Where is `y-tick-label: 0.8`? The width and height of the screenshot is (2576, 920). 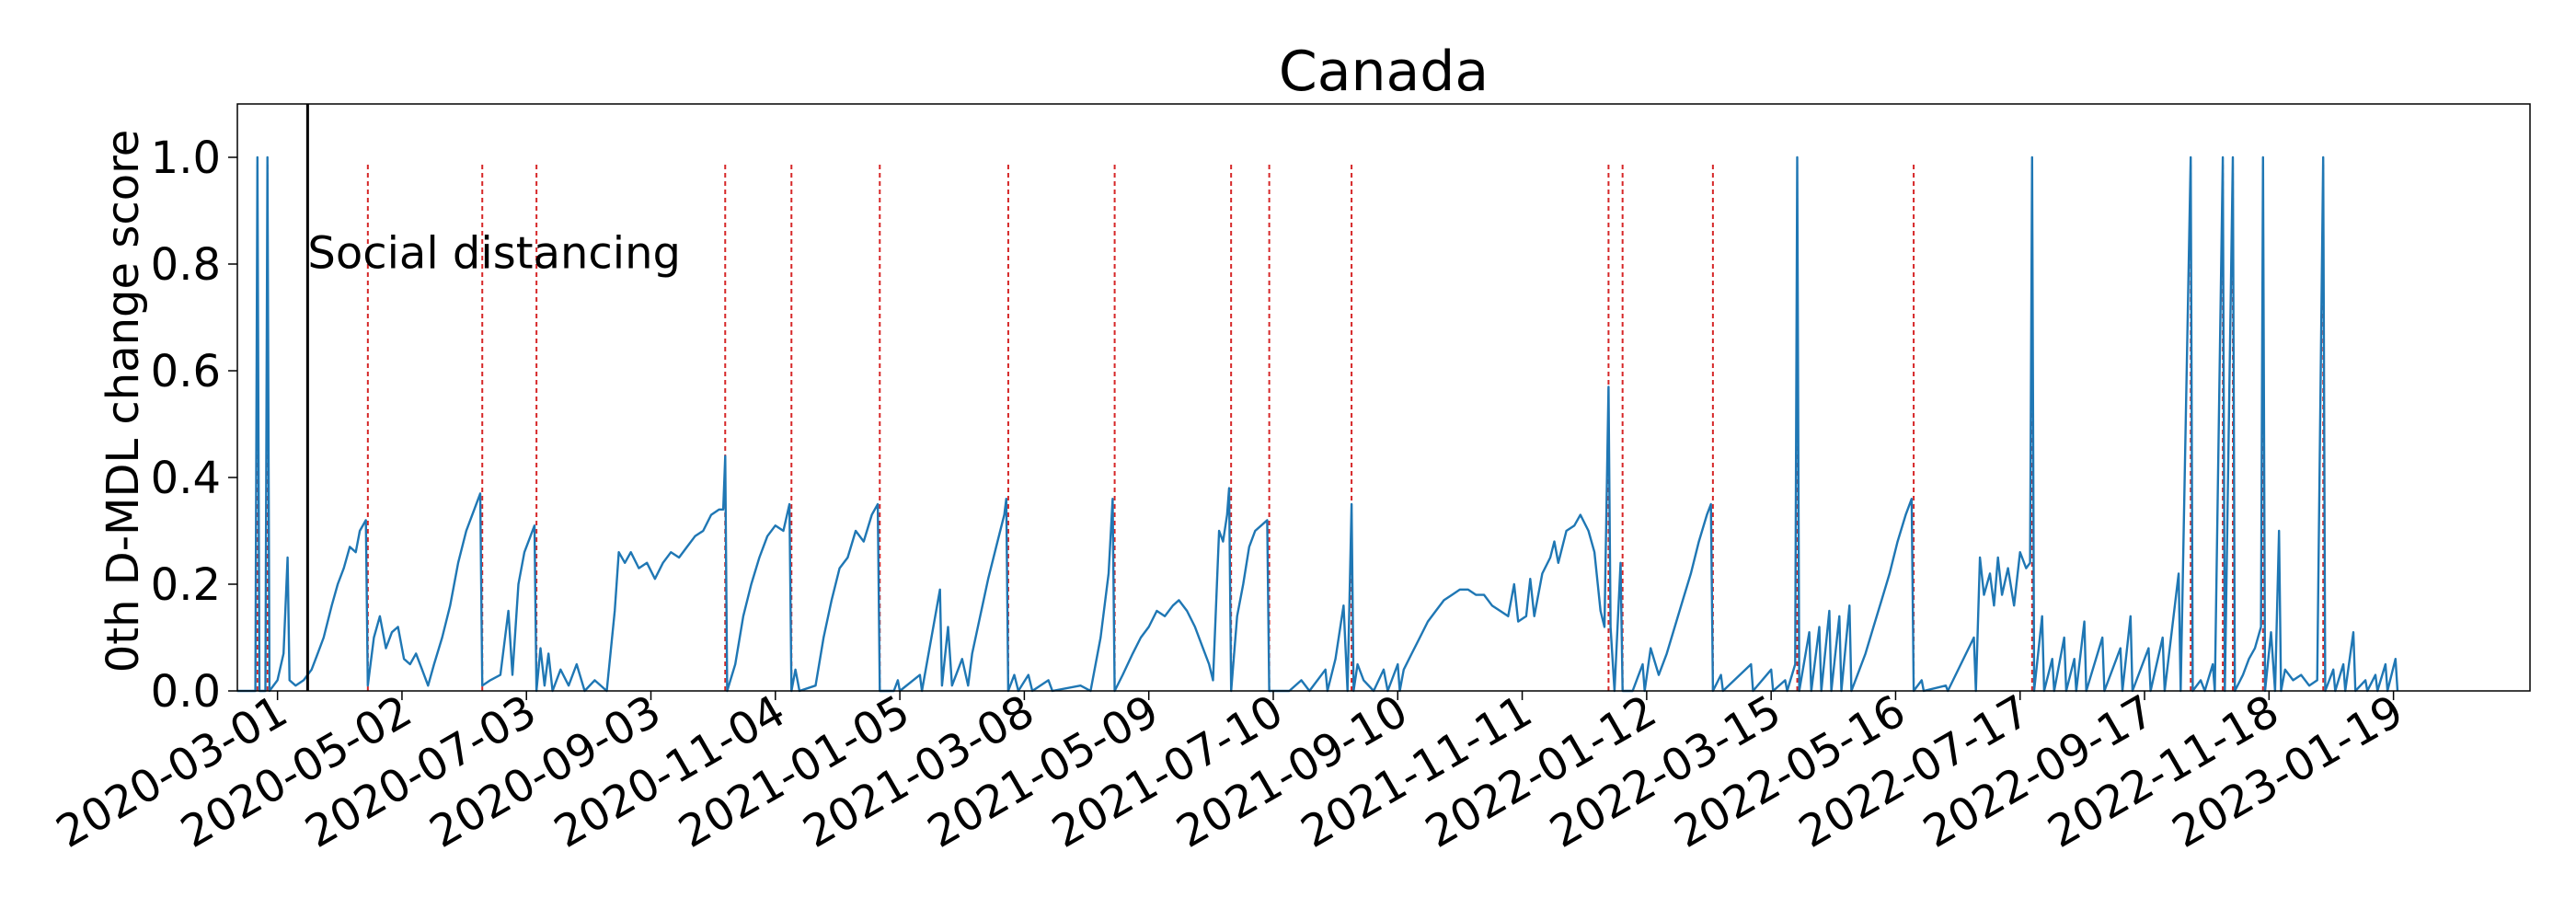
y-tick-label: 0.8 is located at coordinates (186, 265).